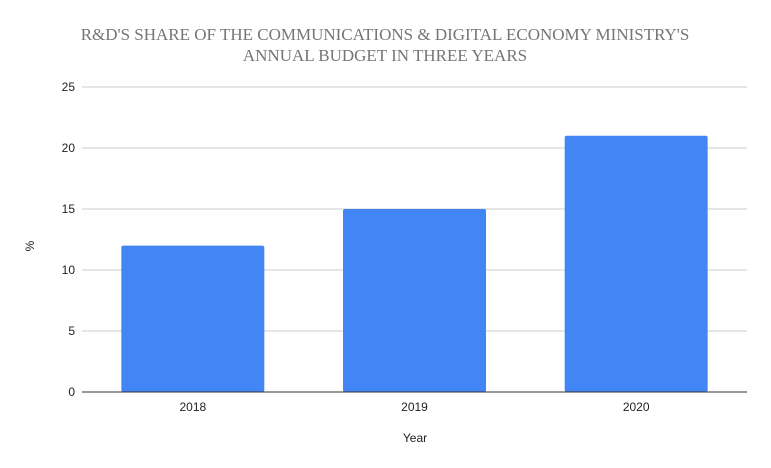 This screenshot has height=468, width=771. Describe the element at coordinates (385, 55) in the screenshot. I see `chart-title-line-2: ANNUAL BUDGET IN THREE YEARS` at that location.